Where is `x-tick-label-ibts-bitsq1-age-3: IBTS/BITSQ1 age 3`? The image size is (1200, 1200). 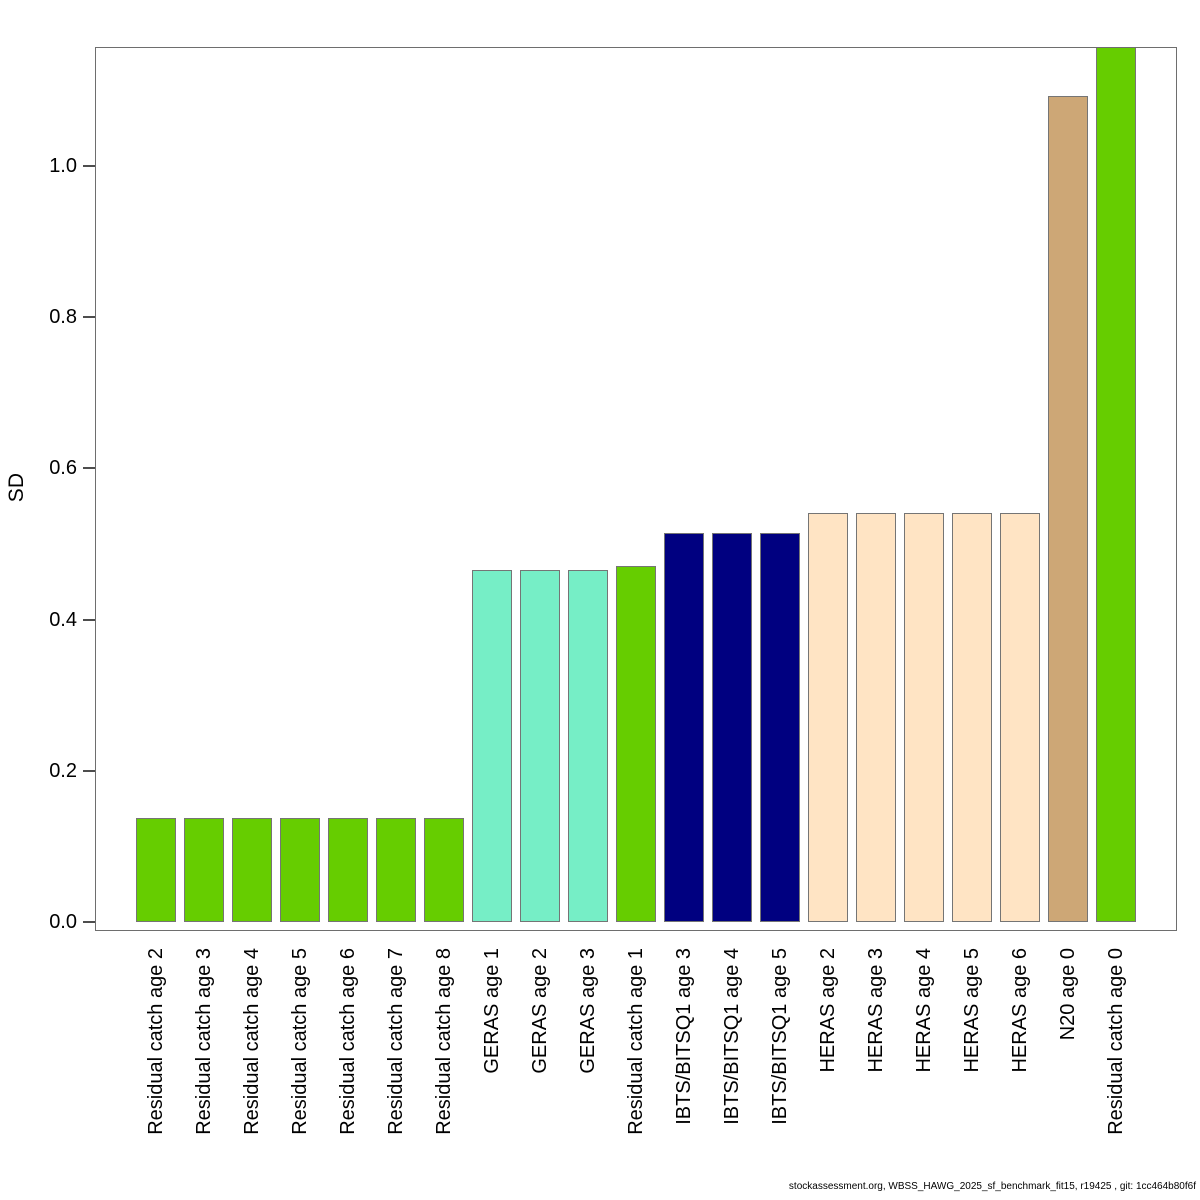 x-tick-label-ibts-bitsq1-age-3: IBTS/BITSQ1 age 3 is located at coordinates (683, 1036).